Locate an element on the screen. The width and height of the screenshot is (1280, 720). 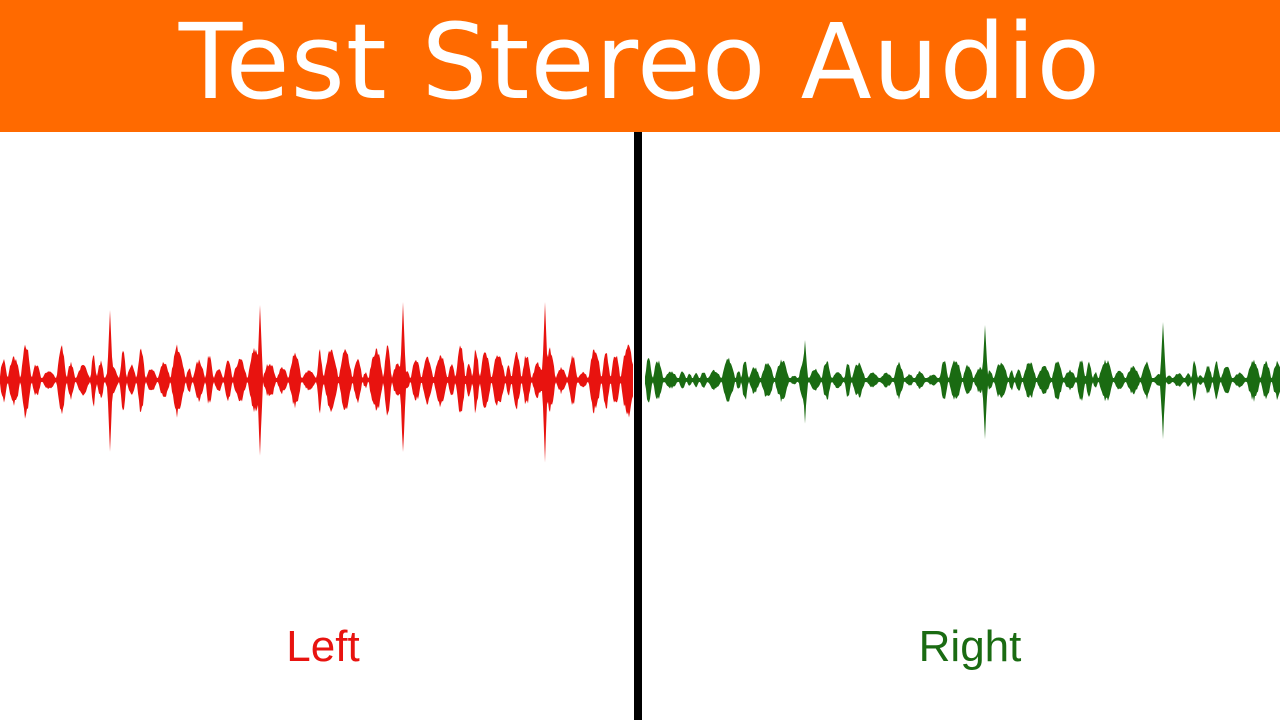
title: Test Stereo Audio is located at coordinates (640, 62).